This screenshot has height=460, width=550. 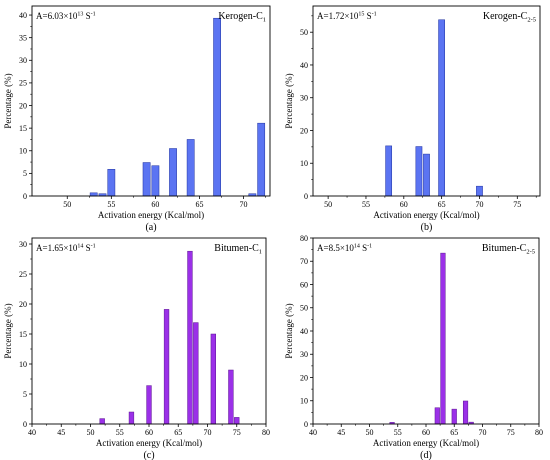 What do you see at coordinates (426, 455) in the screenshot?
I see `panel-label: (d)` at bounding box center [426, 455].